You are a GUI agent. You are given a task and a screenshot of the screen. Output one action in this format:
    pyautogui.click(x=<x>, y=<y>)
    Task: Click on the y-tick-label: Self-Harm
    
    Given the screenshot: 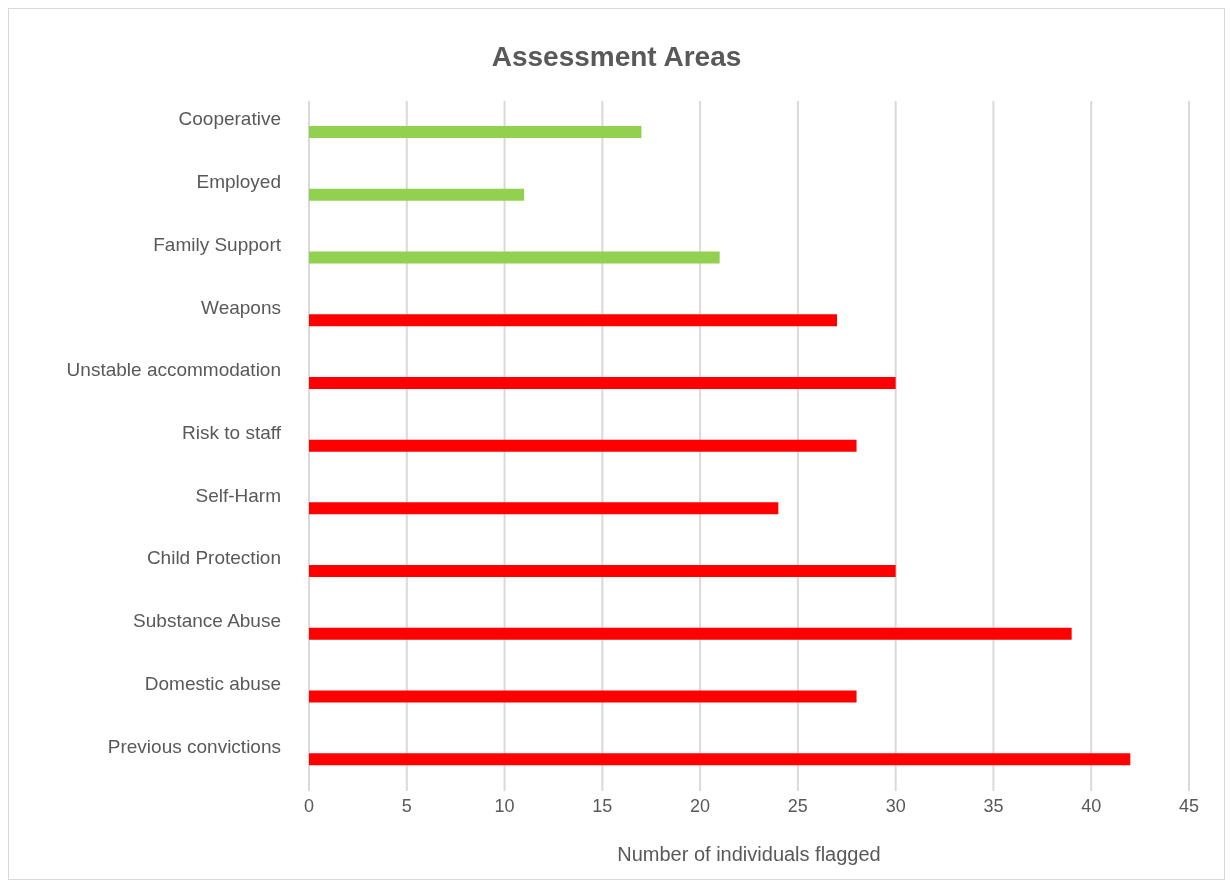 What is the action you would take?
    pyautogui.click(x=238, y=495)
    